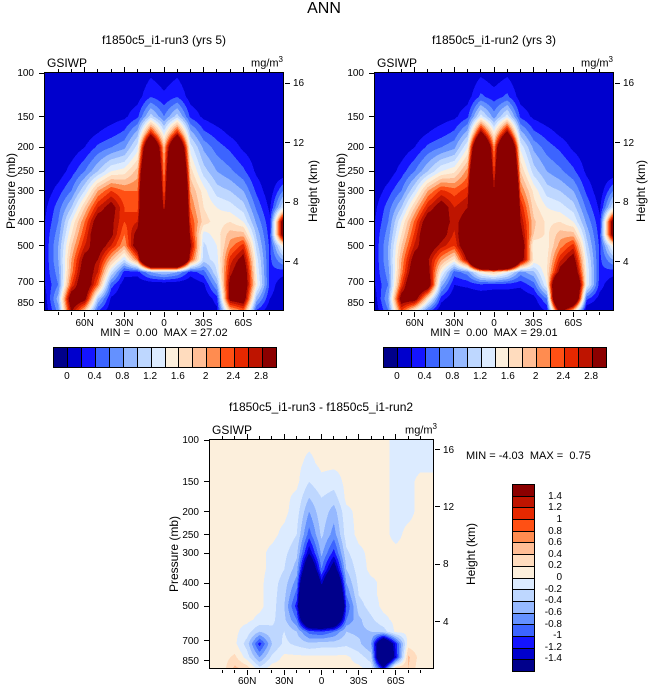 Image resolution: width=648 pixels, height=698 pixels. Describe the element at coordinates (597, 62) in the screenshot. I see `units-label-run2: mg/m3` at that location.